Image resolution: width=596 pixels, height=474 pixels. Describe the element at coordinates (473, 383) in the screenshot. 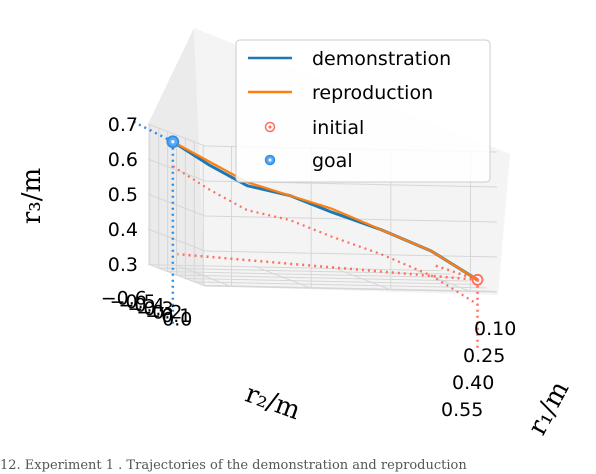

I see `x-tick-label: 0.40` at that location.